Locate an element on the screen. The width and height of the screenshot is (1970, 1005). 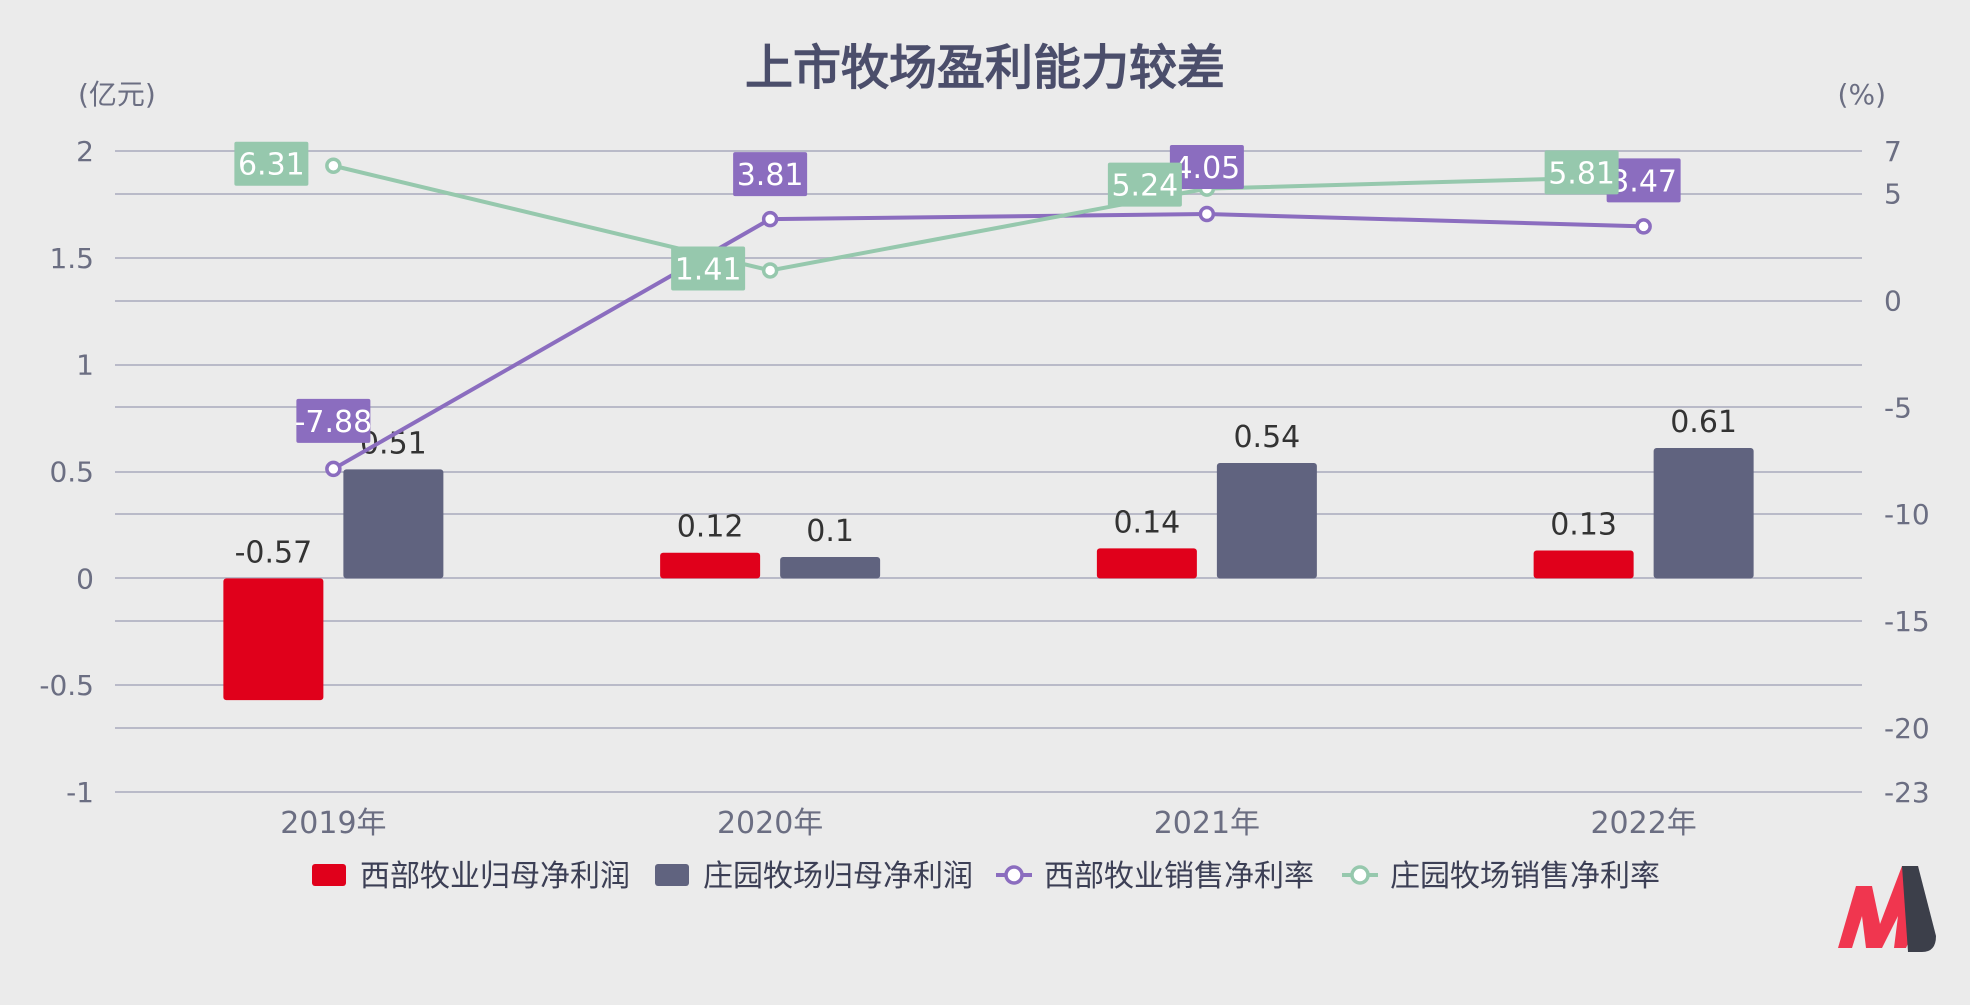
bar-value-label: -0.57 is located at coordinates (274, 552).